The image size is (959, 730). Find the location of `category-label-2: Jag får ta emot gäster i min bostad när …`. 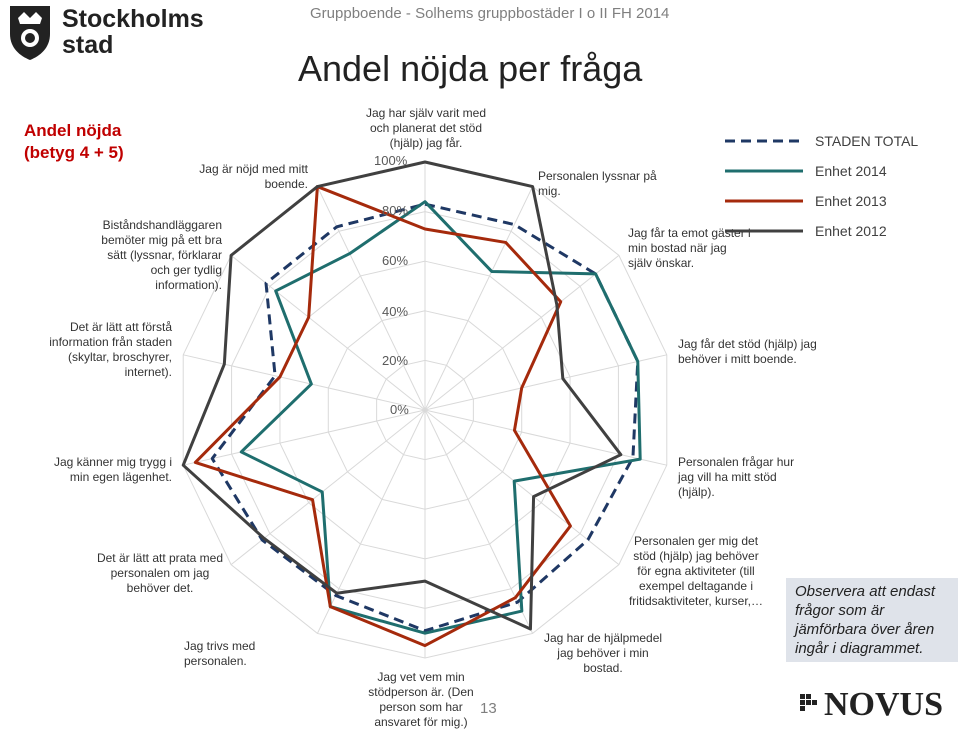

category-label-2: Jag får ta emot gäster i min bostad när … is located at coordinates (689, 248).